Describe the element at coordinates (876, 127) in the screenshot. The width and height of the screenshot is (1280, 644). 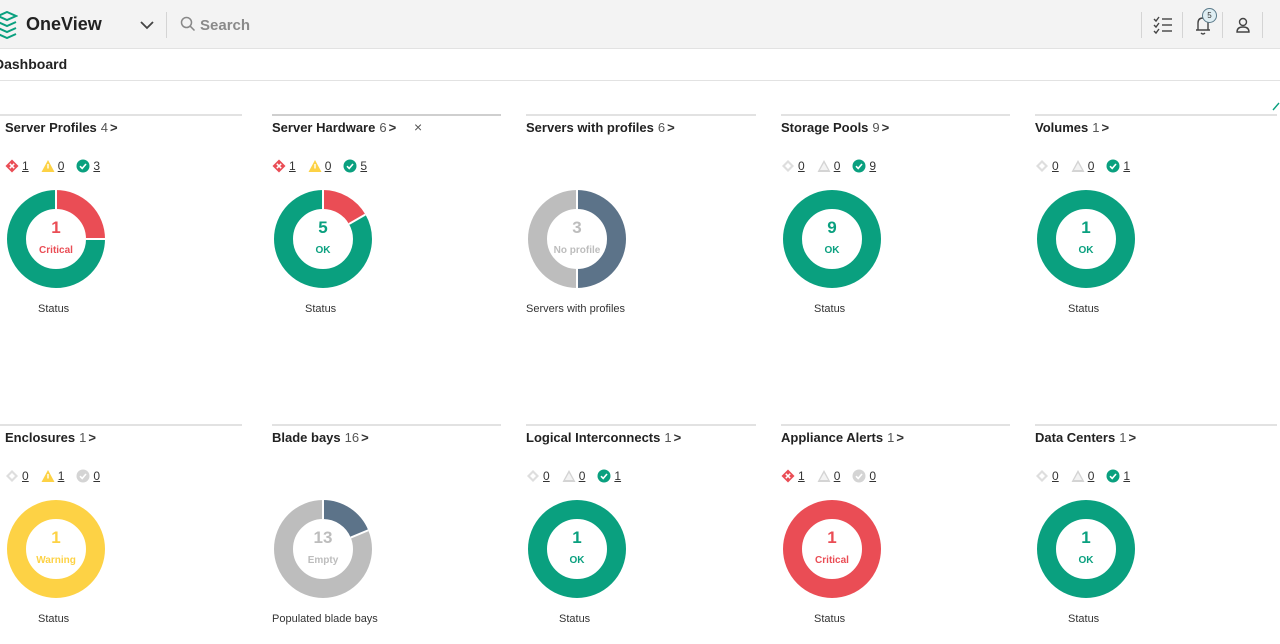
I see `panel-count: 9` at that location.